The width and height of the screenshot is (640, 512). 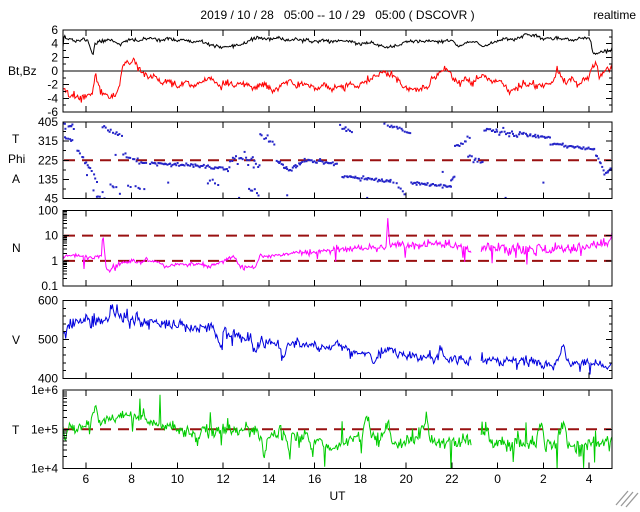 What do you see at coordinates (337, 431) in the screenshot?
I see `series-t` at bounding box center [337, 431].